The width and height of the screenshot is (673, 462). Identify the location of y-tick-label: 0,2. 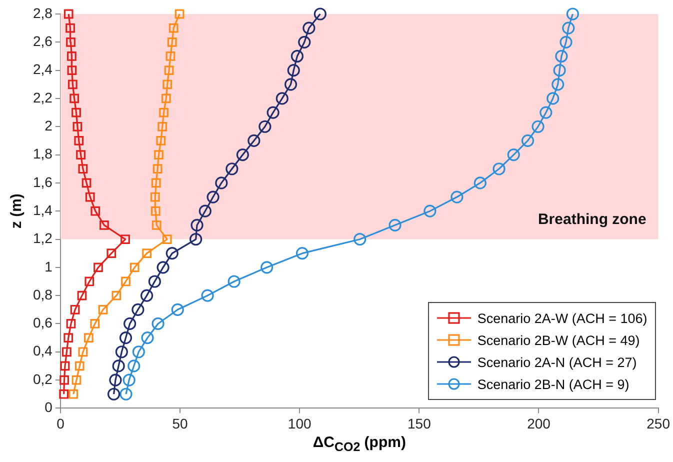
(42, 378).